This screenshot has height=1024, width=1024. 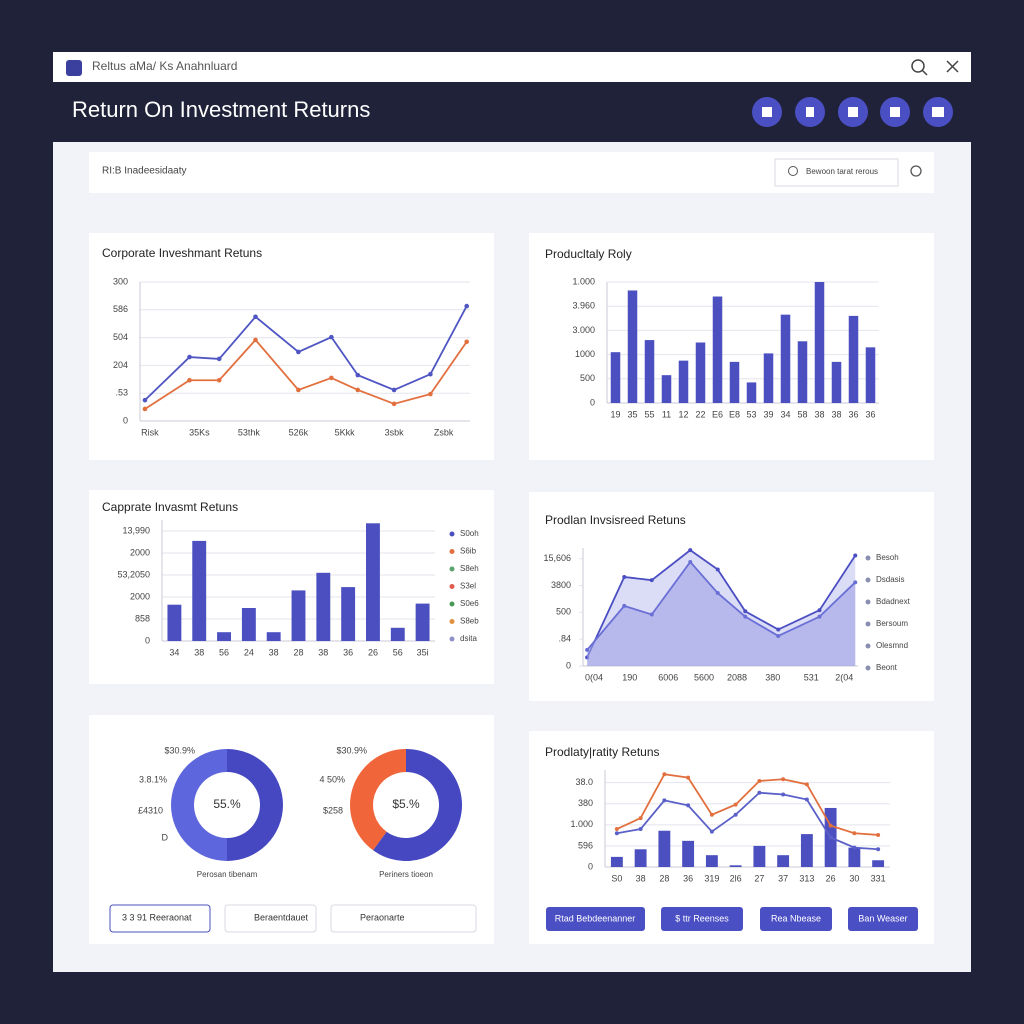 What do you see at coordinates (806, 878) in the screenshot?
I see `x-tick-label: 313` at bounding box center [806, 878].